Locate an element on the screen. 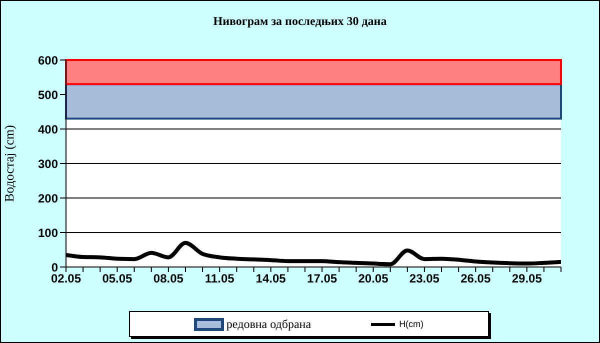  y-axis-title: Водостај (cm) is located at coordinates (9, 163).